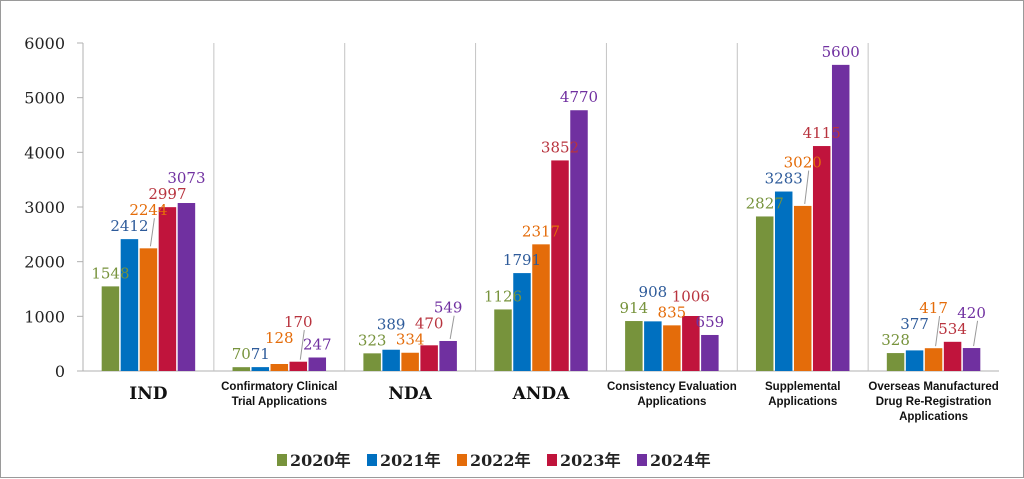 The height and width of the screenshot is (479, 1024). What do you see at coordinates (764, 293) in the screenshot?
I see `bar-2020年-5` at bounding box center [764, 293].